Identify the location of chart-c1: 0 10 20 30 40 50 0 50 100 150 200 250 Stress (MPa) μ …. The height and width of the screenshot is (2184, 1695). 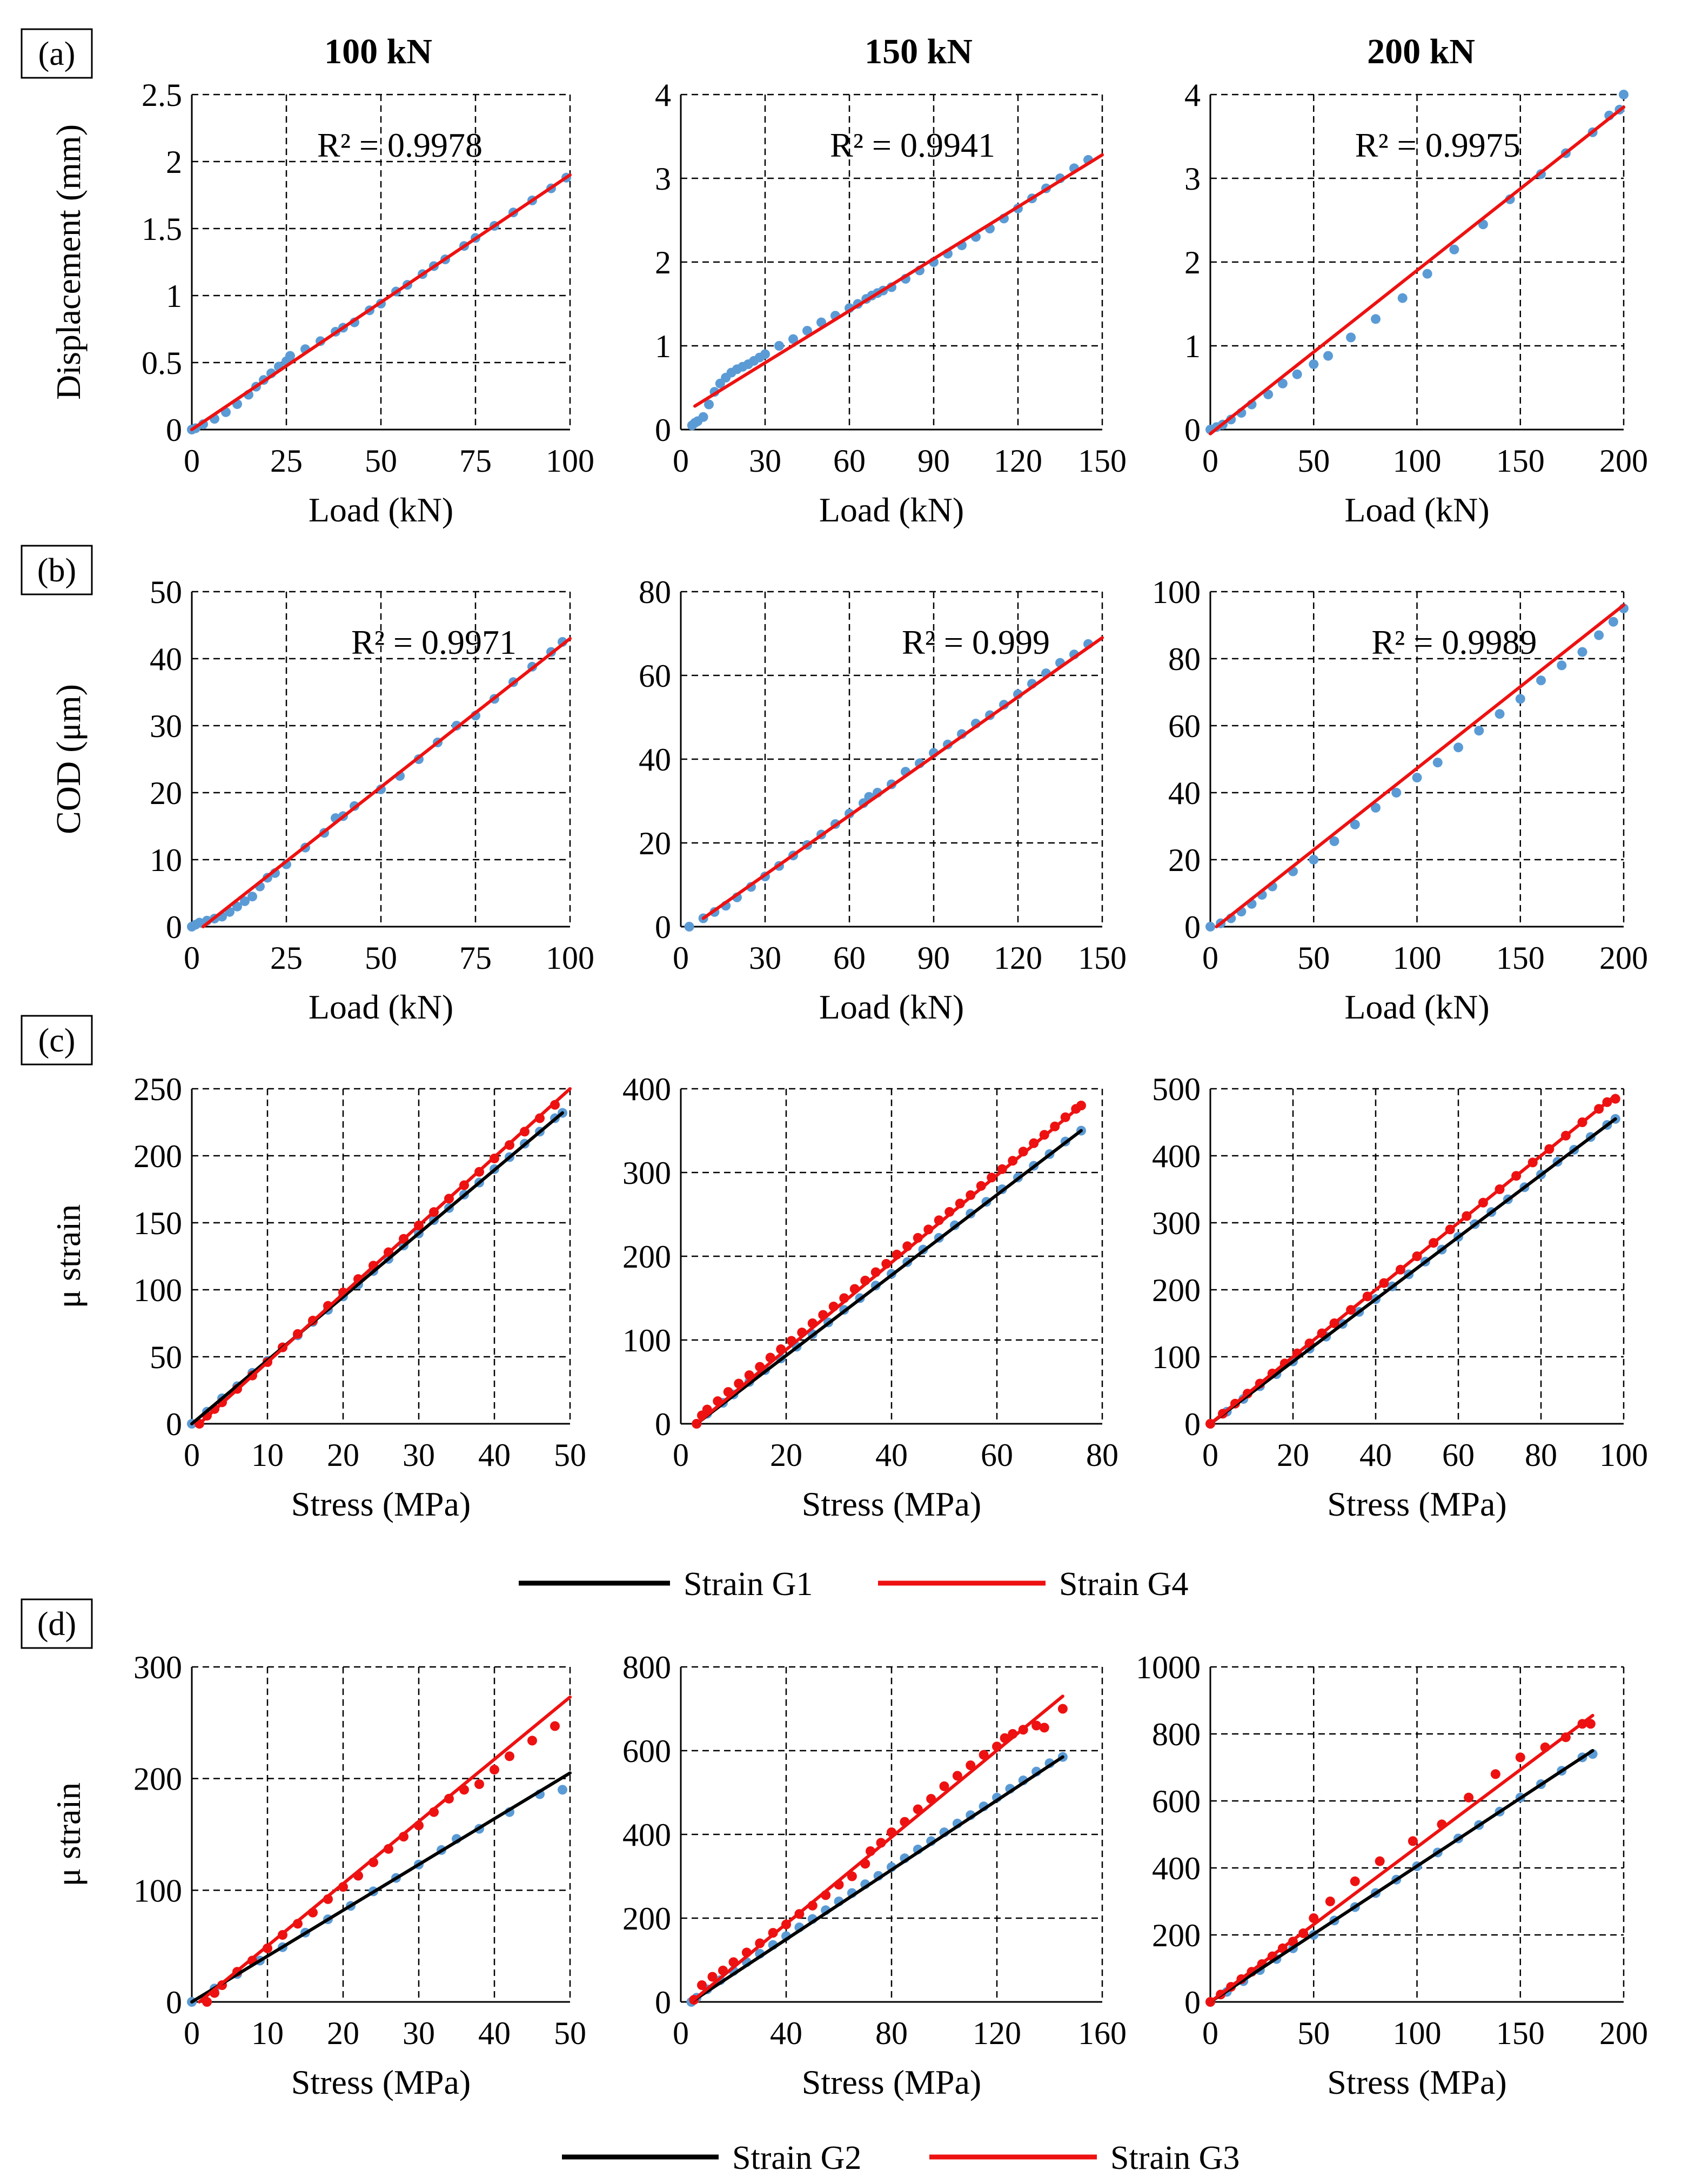
(317, 1297).